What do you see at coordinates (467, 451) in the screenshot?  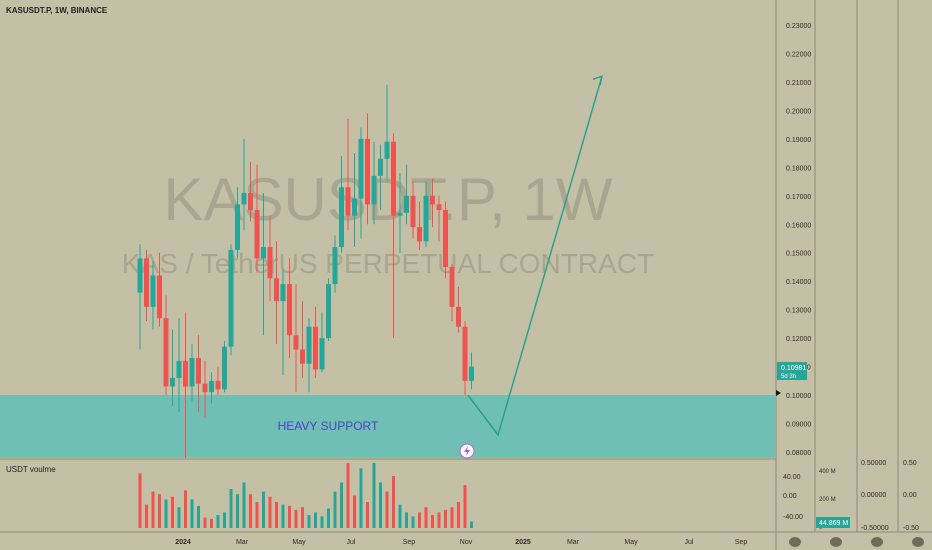 I see `lightning-icon` at bounding box center [467, 451].